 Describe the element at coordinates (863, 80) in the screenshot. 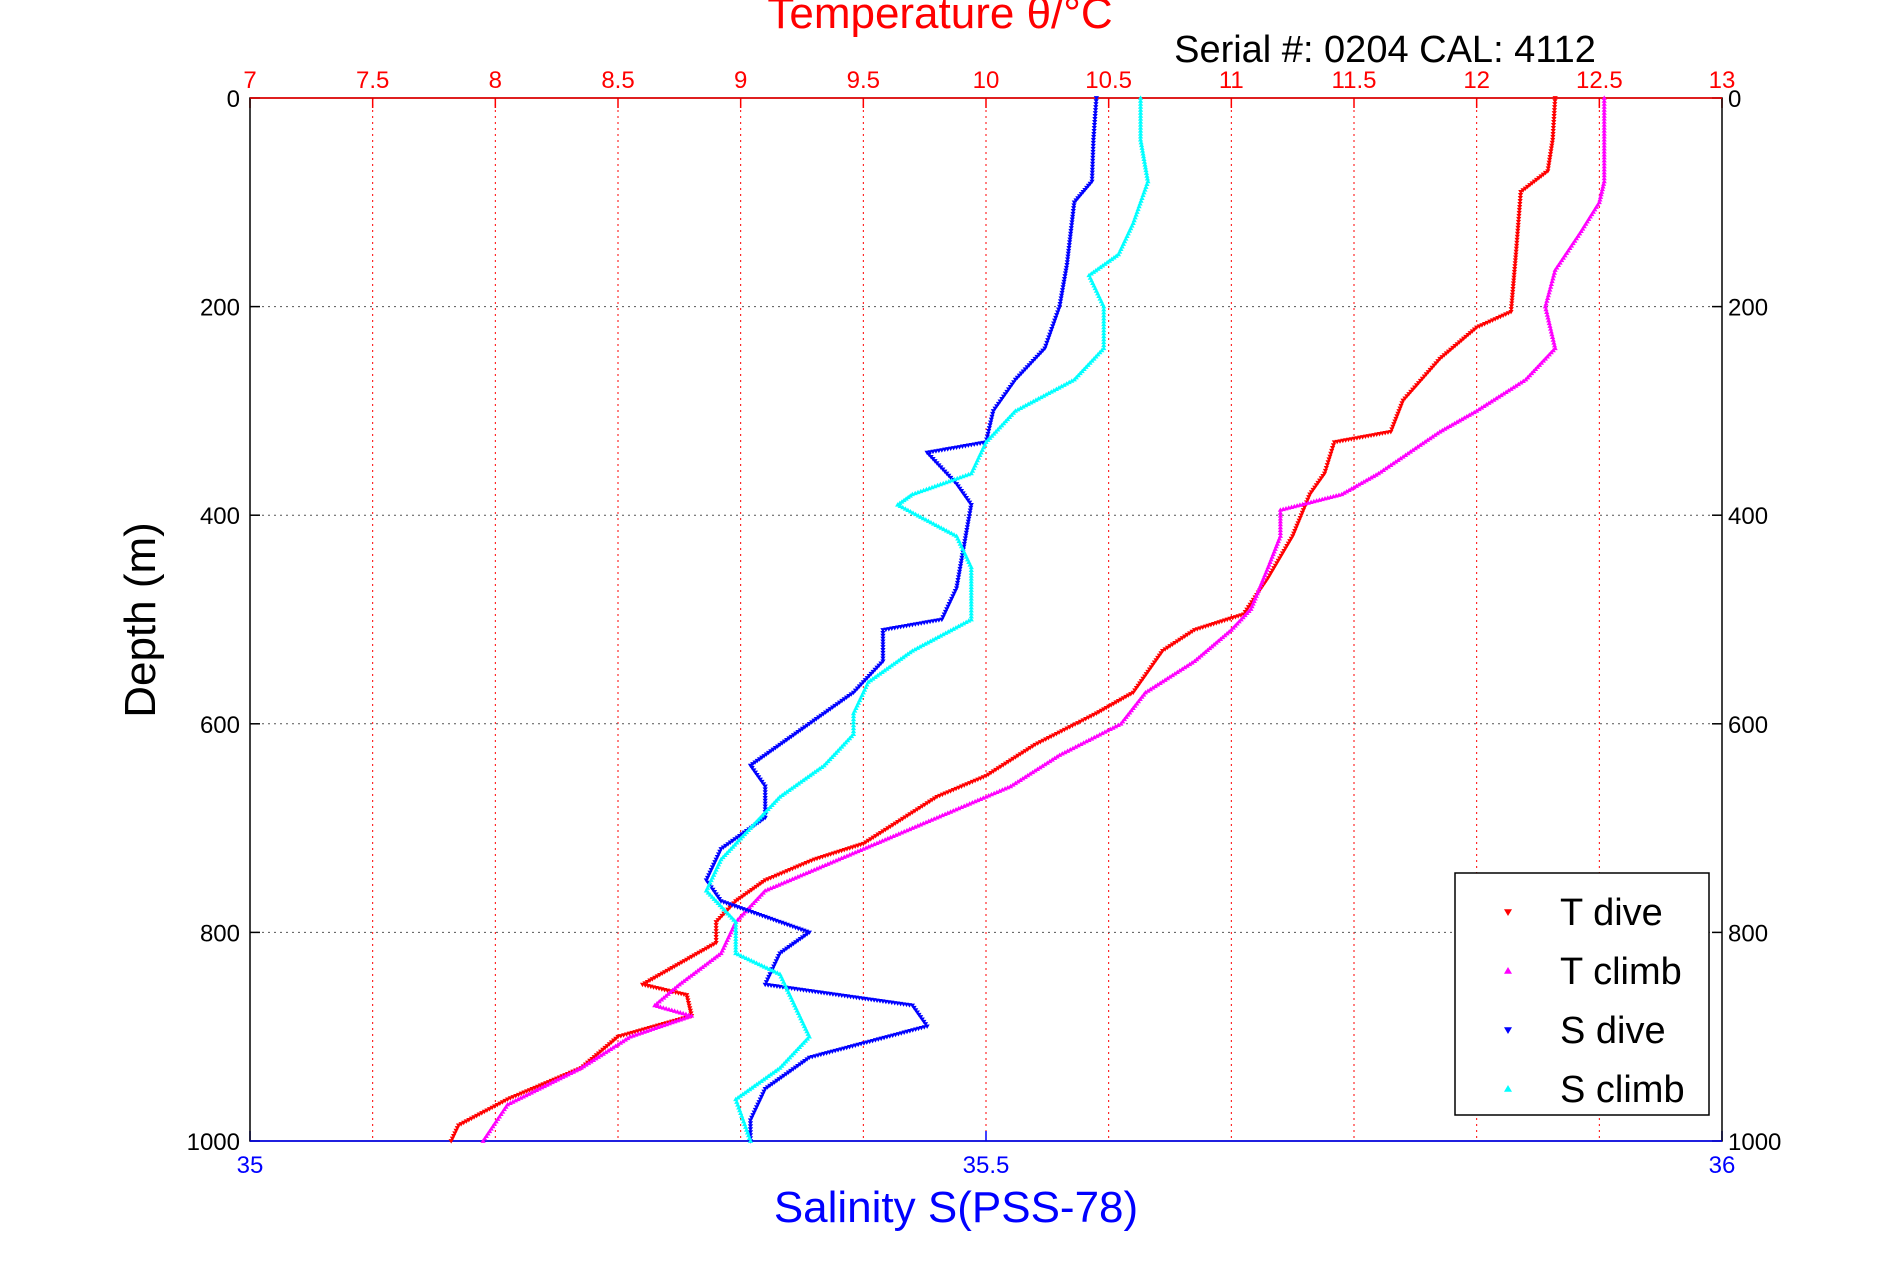

I see `top-tick-label: 9.5` at that location.